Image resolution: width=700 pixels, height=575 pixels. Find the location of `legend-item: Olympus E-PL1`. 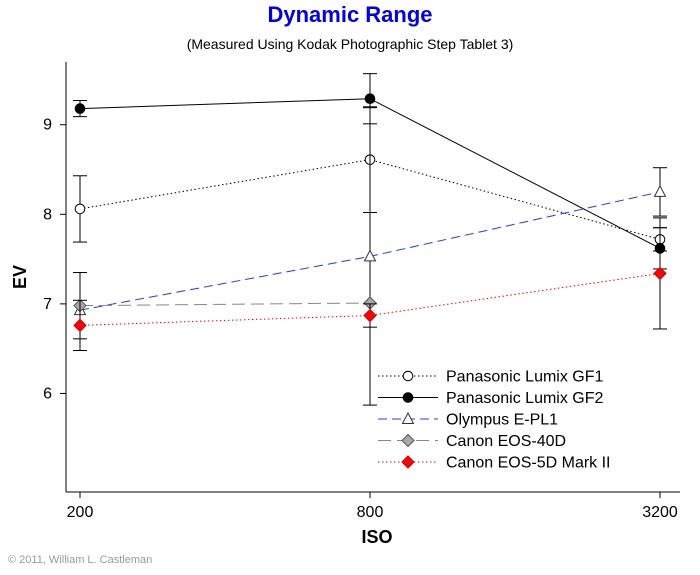

legend-item: Olympus E-PL1 is located at coordinates (468, 420).